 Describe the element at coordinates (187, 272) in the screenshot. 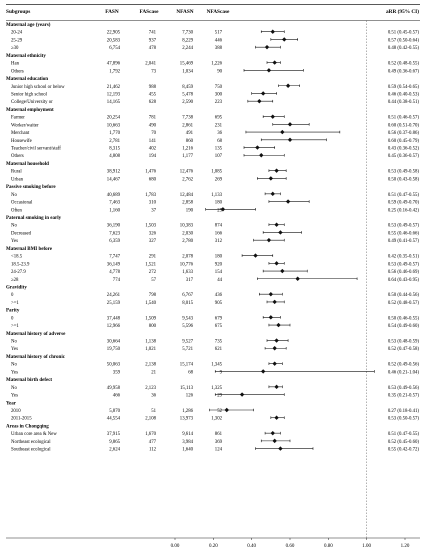

I see `cell-nfasn: 1,633` at that location.